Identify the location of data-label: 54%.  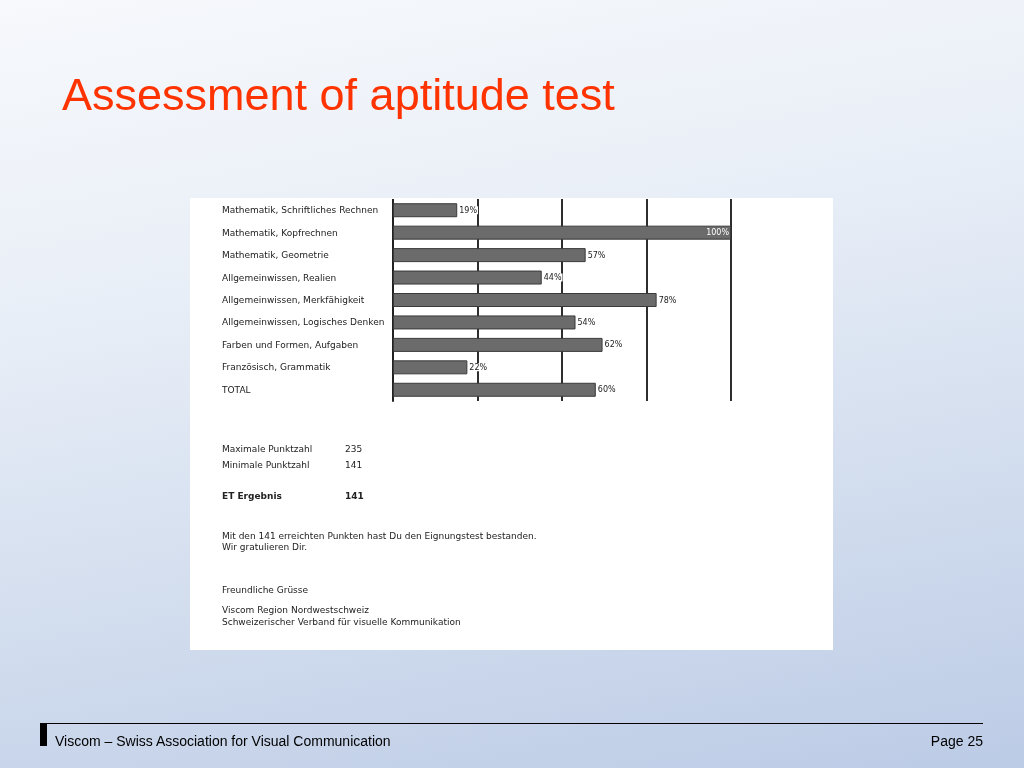
(586, 322).